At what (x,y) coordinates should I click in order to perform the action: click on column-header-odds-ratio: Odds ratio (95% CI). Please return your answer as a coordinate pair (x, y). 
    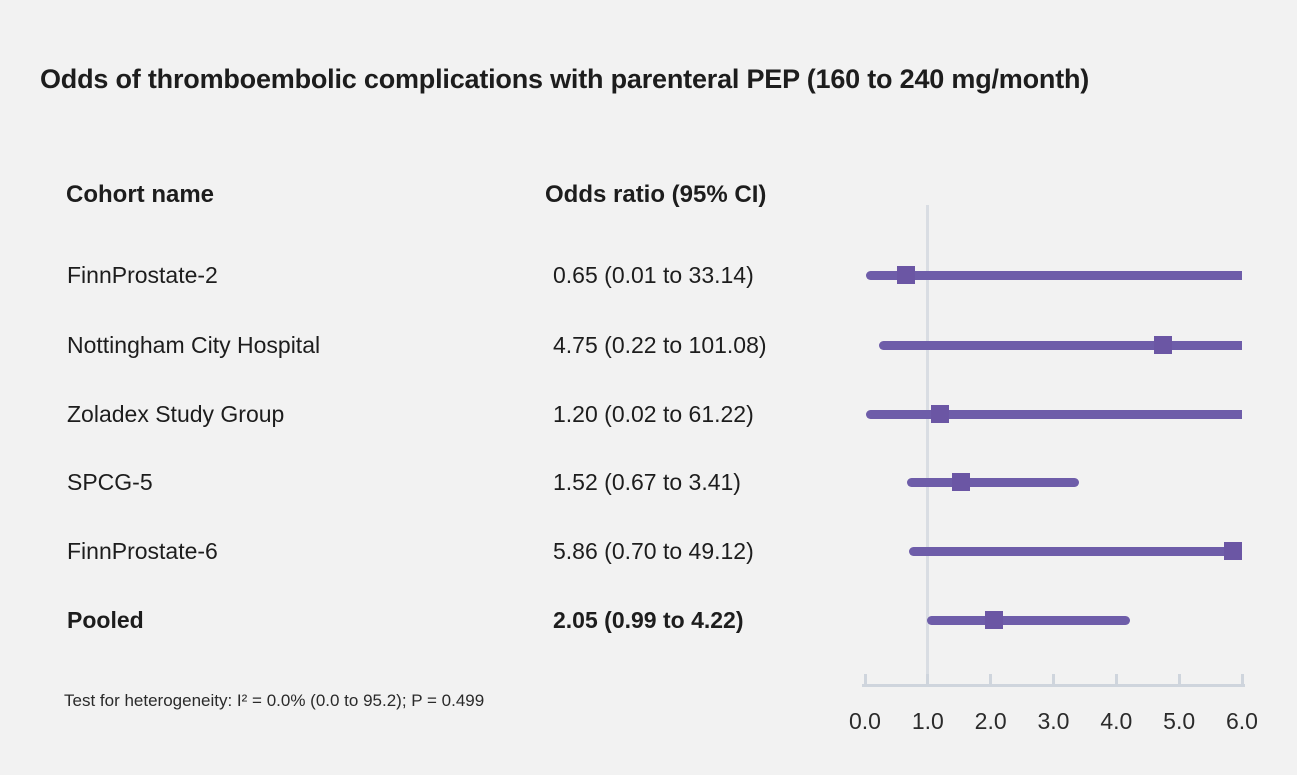
    Looking at the image, I should click on (656, 194).